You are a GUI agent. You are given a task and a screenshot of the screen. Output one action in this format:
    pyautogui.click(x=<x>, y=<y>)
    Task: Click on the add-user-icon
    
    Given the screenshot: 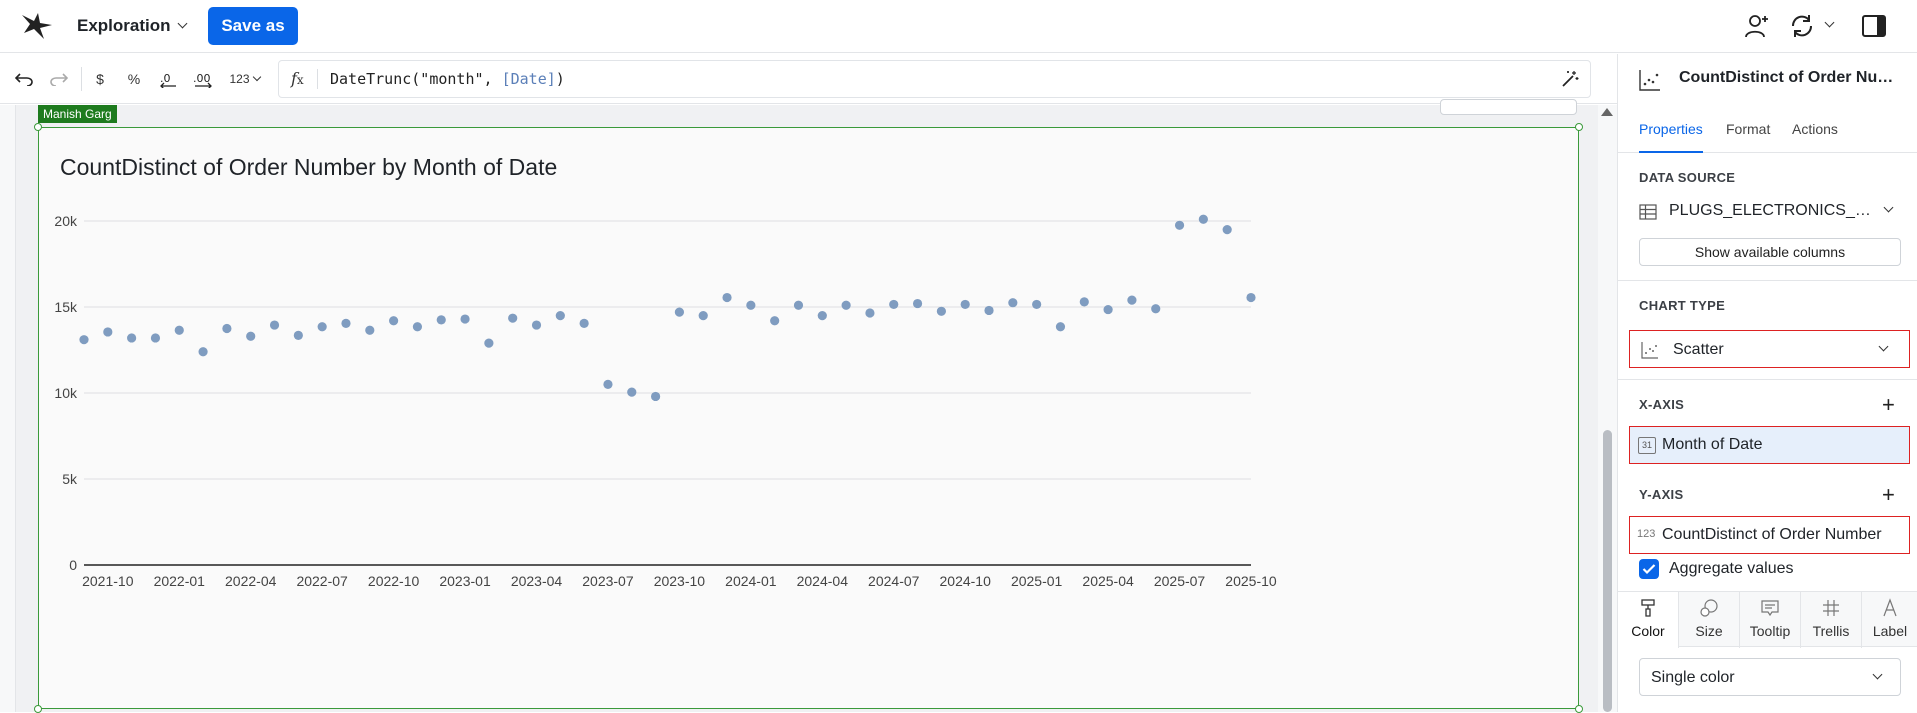 What is the action you would take?
    pyautogui.click(x=1757, y=26)
    